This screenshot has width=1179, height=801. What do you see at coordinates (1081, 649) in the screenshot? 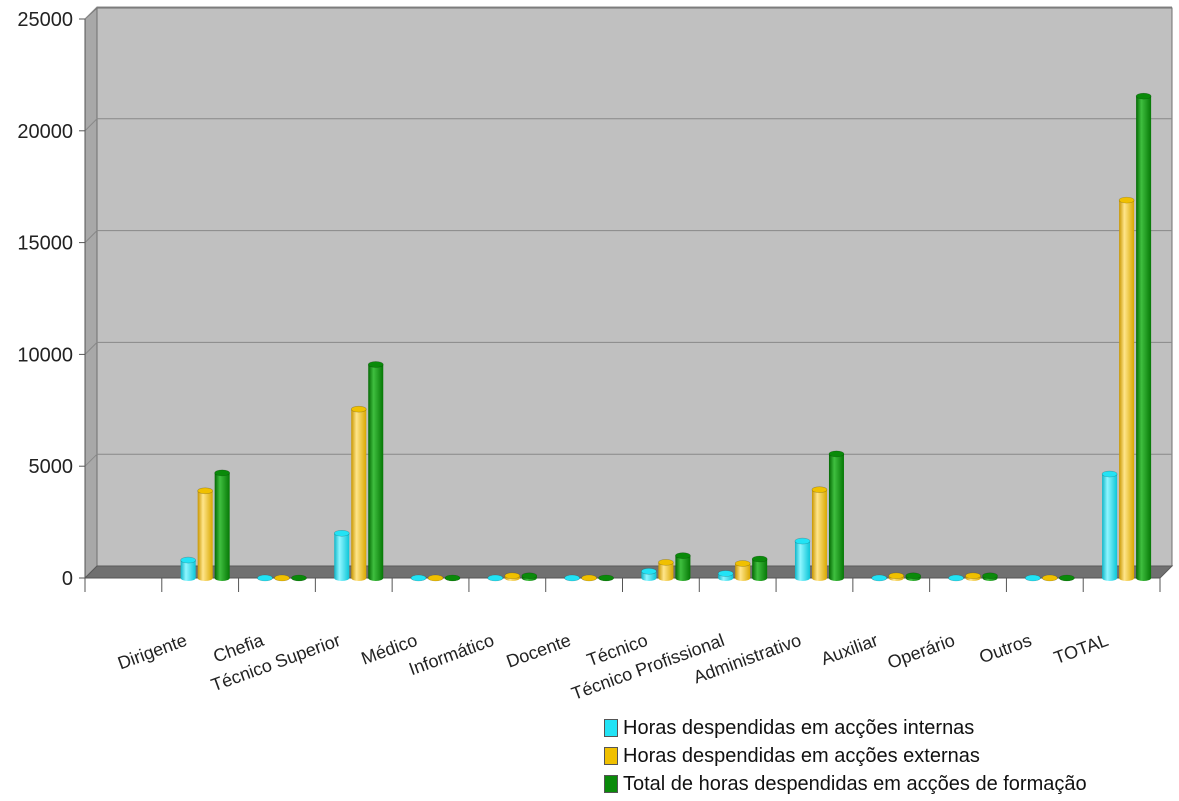
I see `x-tick-label: TOTAL` at bounding box center [1081, 649].